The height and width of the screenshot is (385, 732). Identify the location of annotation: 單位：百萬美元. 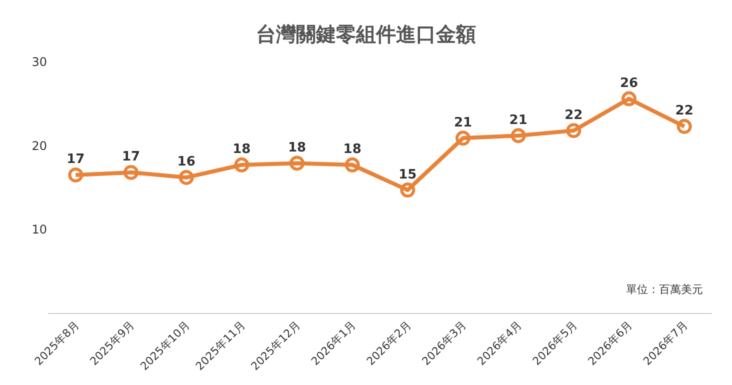
(664, 289).